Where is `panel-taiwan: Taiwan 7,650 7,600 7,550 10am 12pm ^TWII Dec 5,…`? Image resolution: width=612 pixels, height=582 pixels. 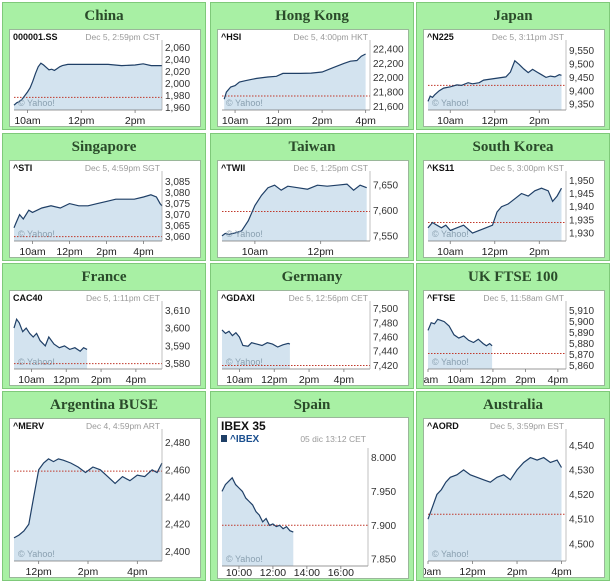 panel-taiwan: Taiwan 7,650 7,600 7,550 10am 12pm ^TWII Dec 5,… is located at coordinates (312, 197).